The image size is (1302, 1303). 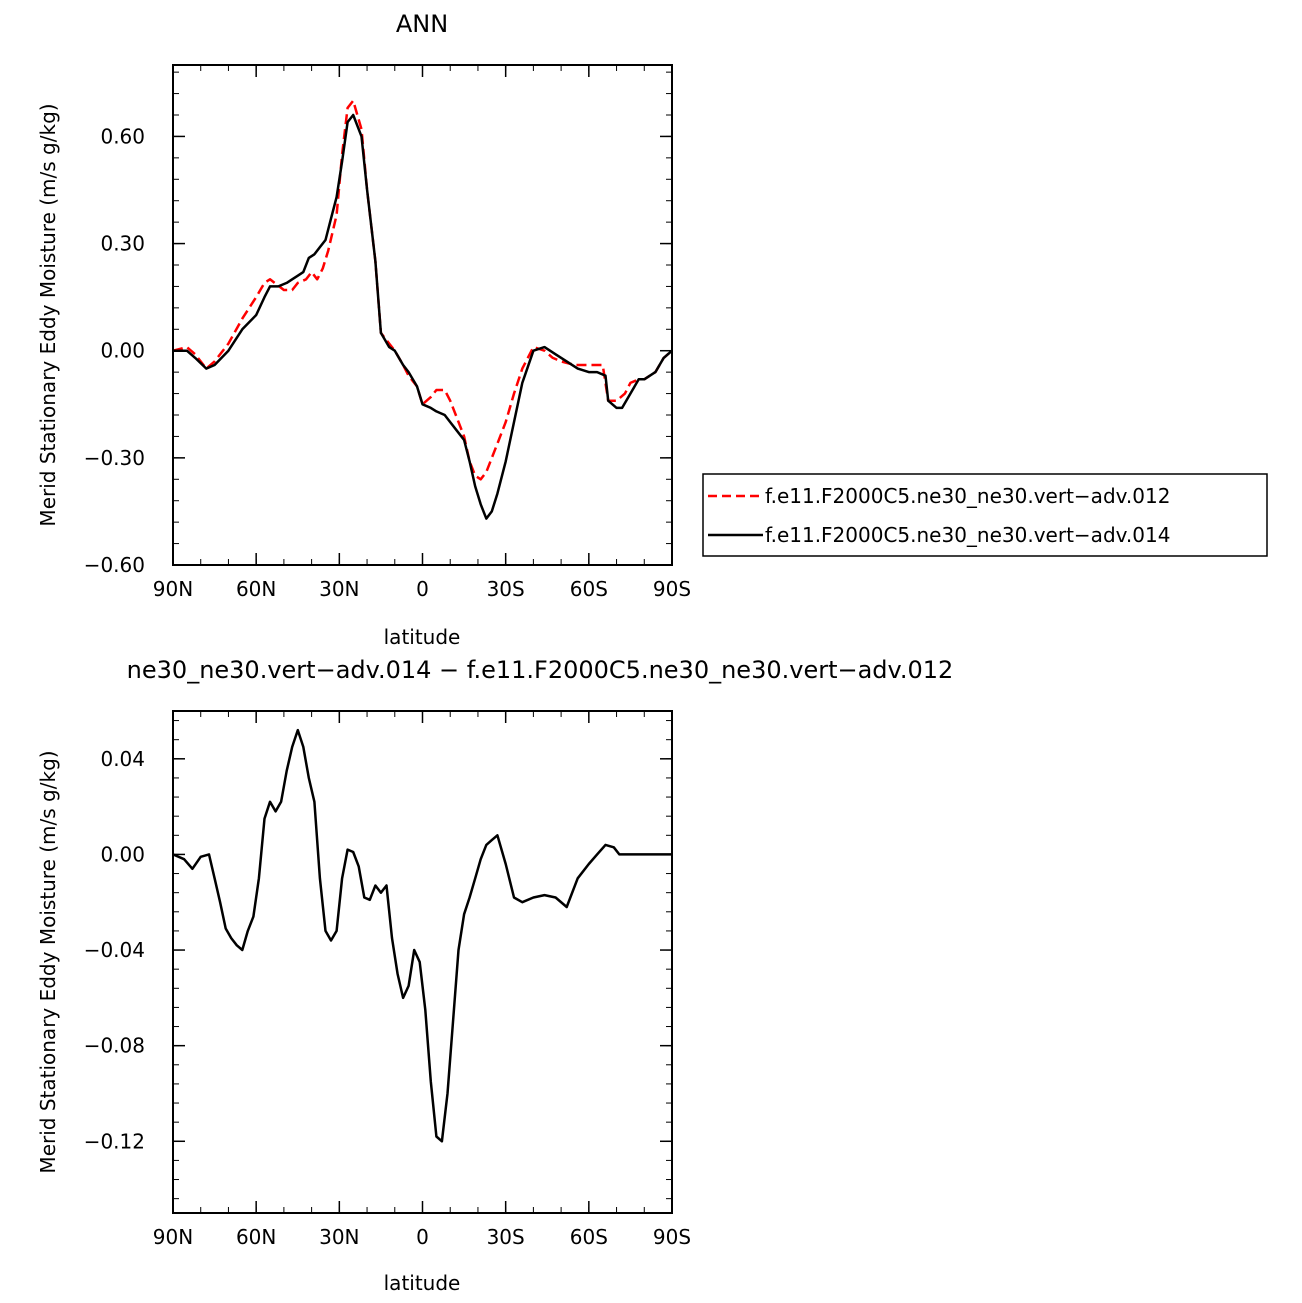 I want to click on bottom-chart-xlabel: latitude, so click(x=422, y=1283).